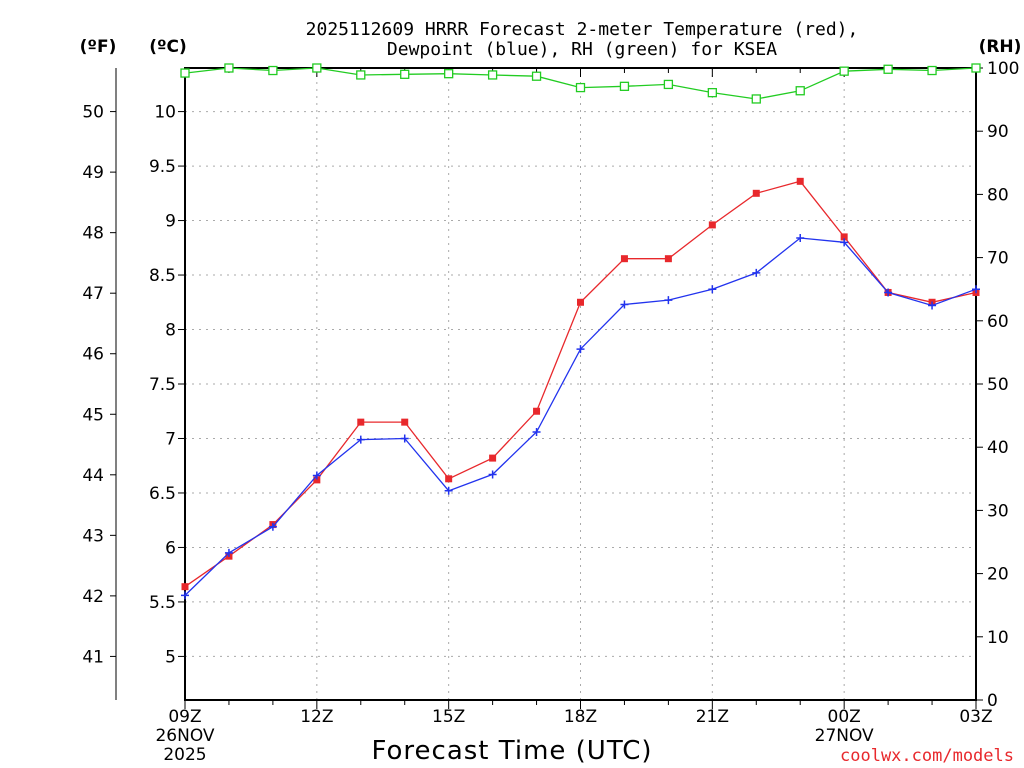  What do you see at coordinates (998, 575) in the screenshot?
I see `rh-tick-label: 20` at bounding box center [998, 575].